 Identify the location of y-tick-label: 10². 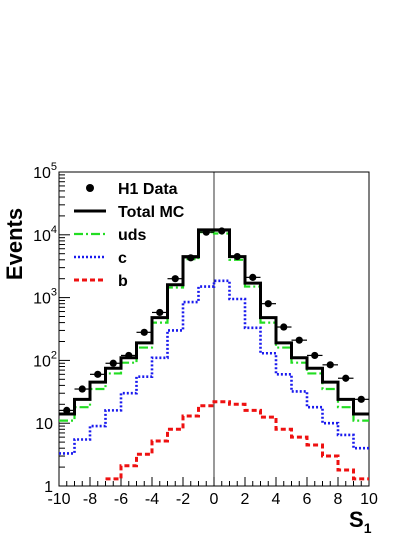
(45, 359).